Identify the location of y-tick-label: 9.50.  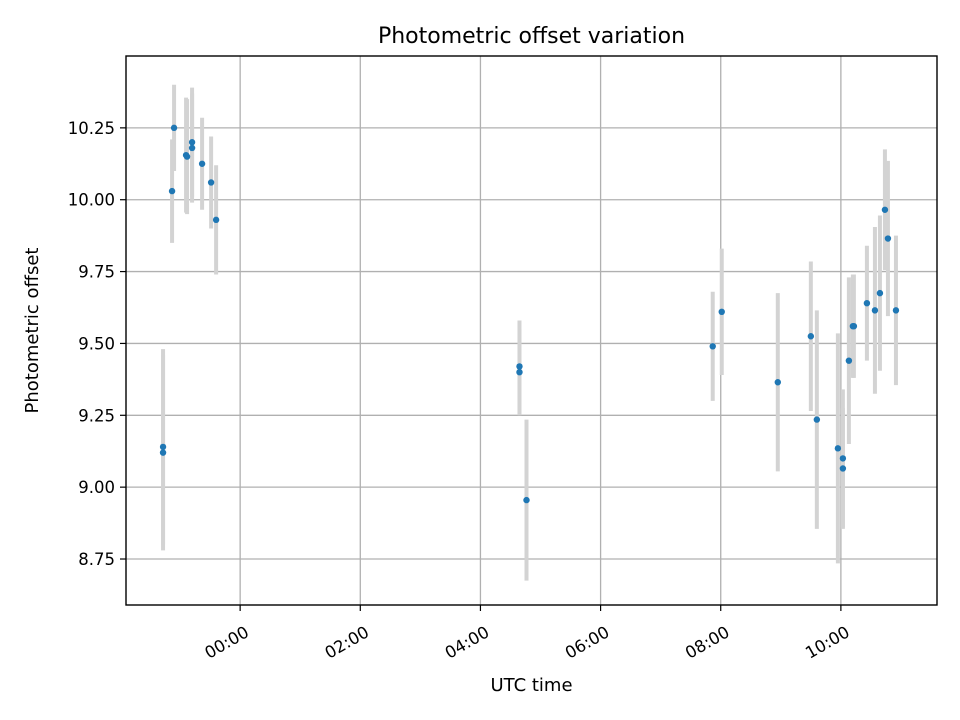
(96, 343).